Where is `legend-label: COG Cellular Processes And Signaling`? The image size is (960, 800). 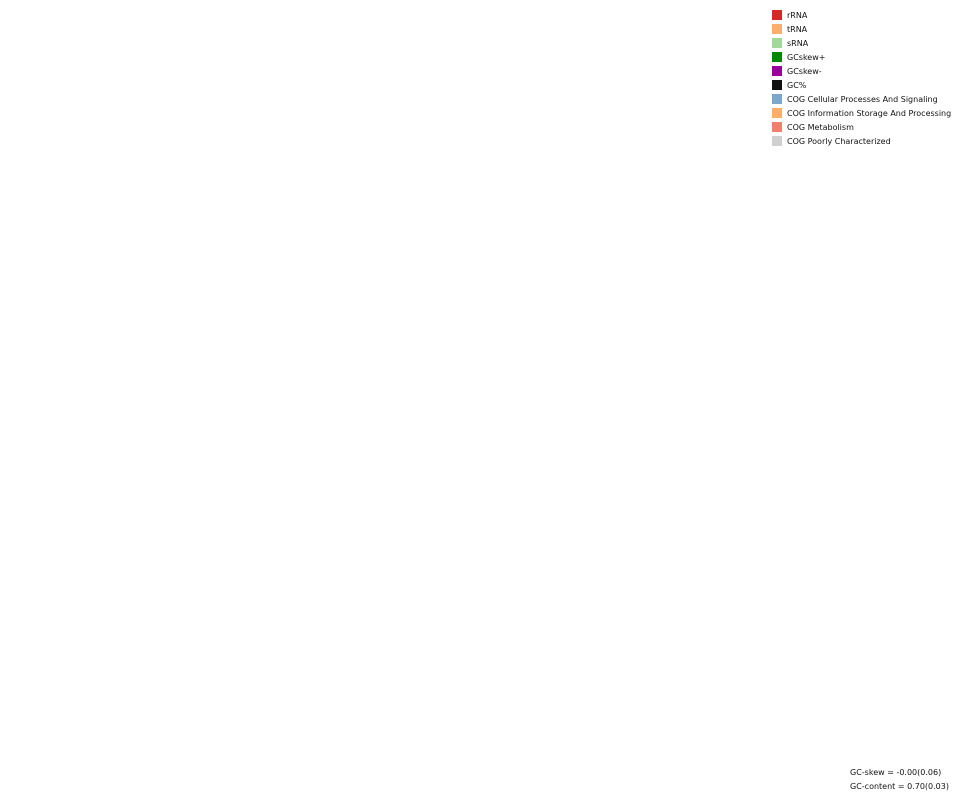 legend-label: COG Cellular Processes And Signaling is located at coordinates (862, 99).